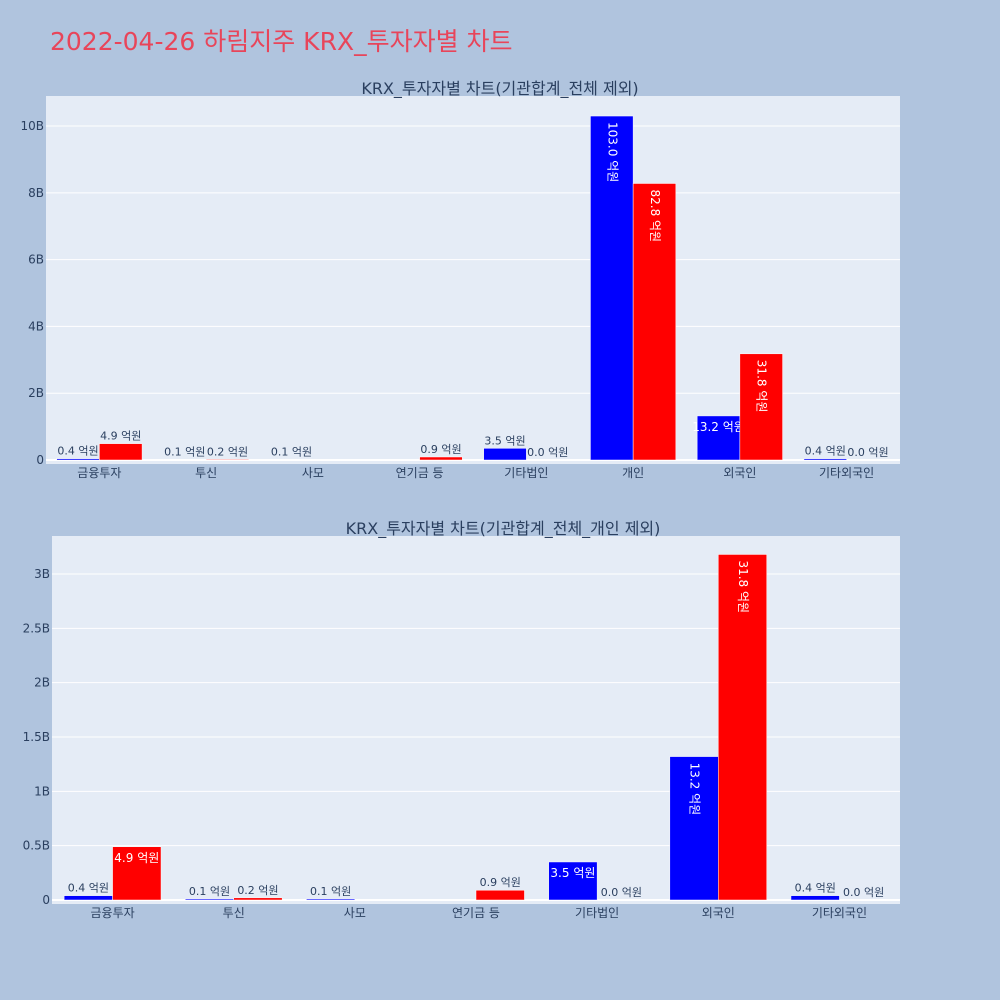 The width and height of the screenshot is (1000, 1000). Describe the element at coordinates (612, 152) in the screenshot. I see `data-label: 103.0 억원` at that location.